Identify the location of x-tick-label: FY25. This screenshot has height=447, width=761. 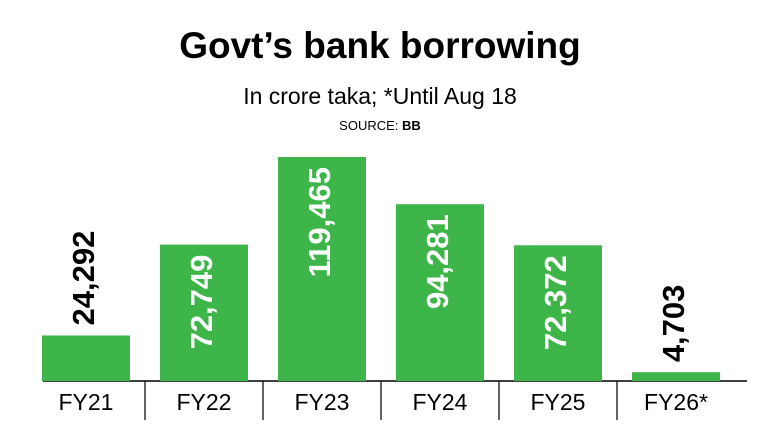
(558, 402).